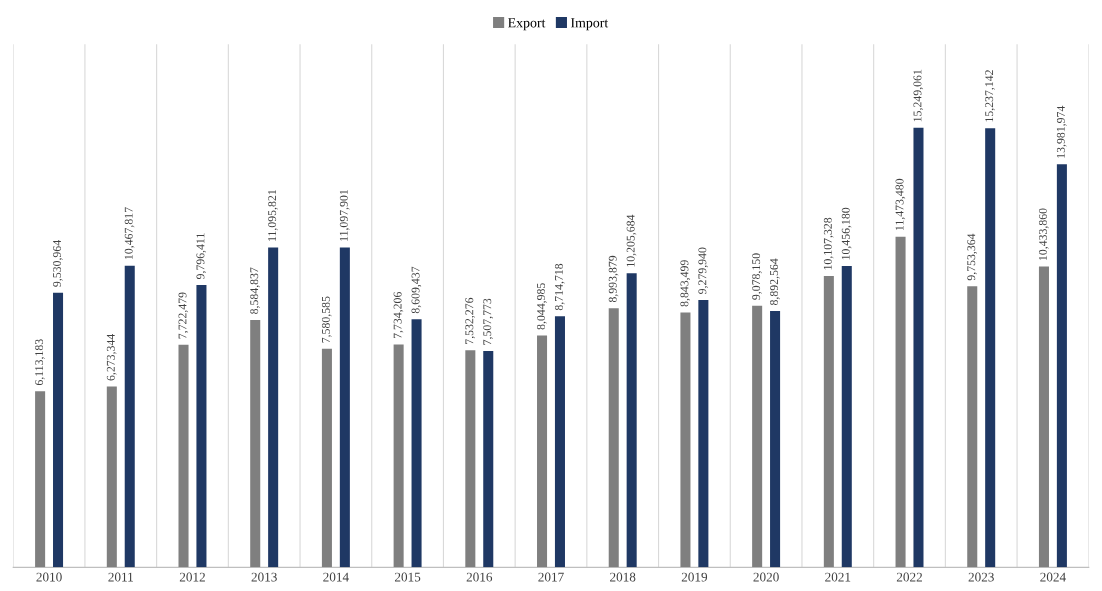 This screenshot has width=1102, height=591. What do you see at coordinates (918, 95) in the screenshot?
I see `data-label: 15,249,061` at bounding box center [918, 95].